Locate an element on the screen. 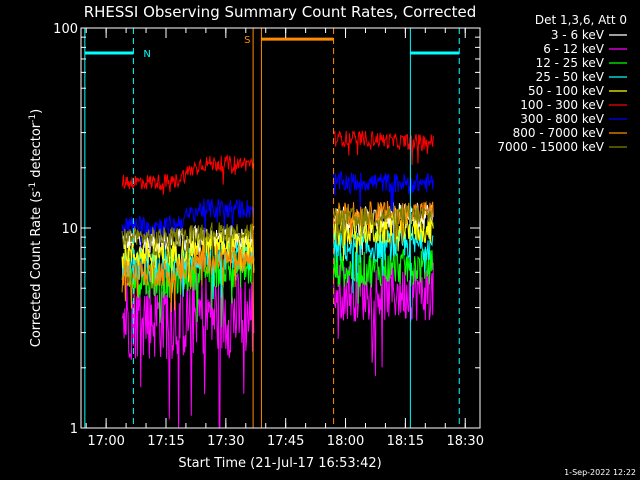  y-axis-label-main: Corrected Count Rate (s is located at coordinates (36, 269).